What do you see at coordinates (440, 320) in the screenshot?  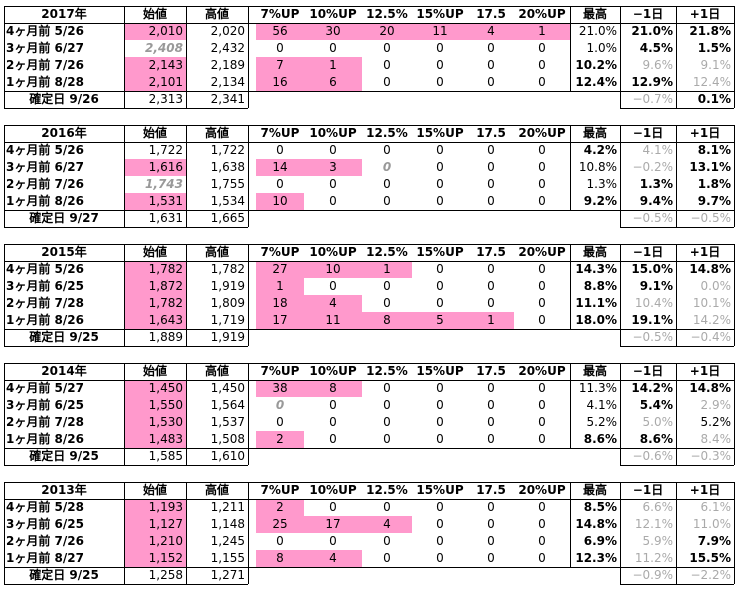 I see `data-cell: 5` at bounding box center [440, 320].